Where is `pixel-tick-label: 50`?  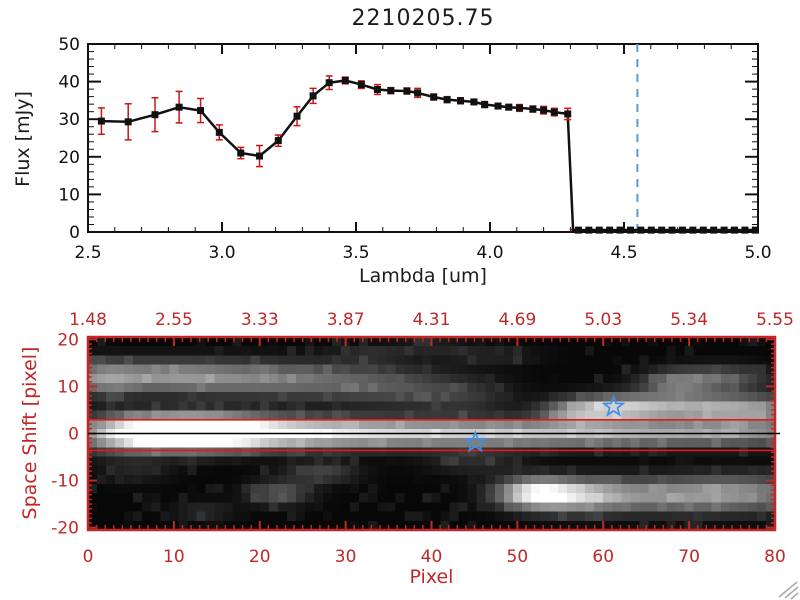 pixel-tick-label: 50 is located at coordinates (518, 557).